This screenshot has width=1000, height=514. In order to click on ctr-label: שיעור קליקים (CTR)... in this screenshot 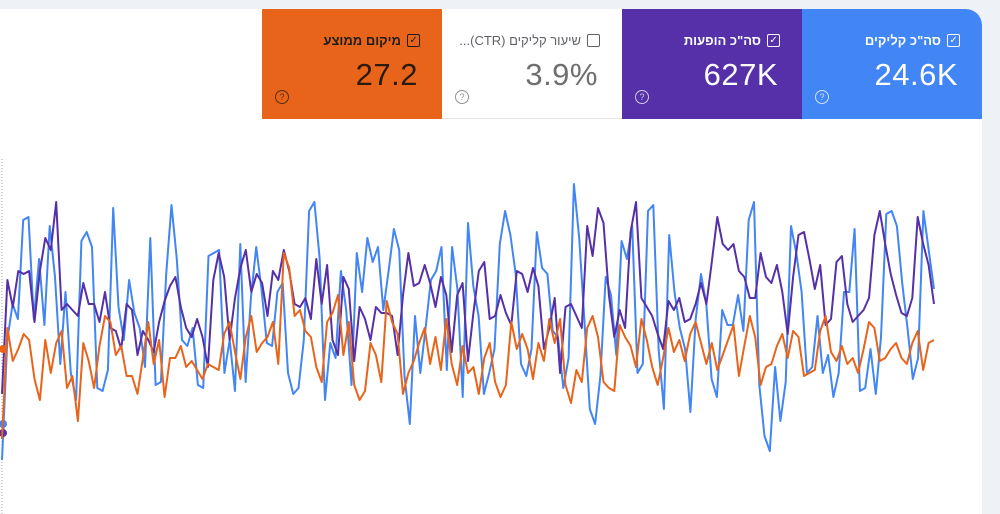, I will do `click(520, 40)`.